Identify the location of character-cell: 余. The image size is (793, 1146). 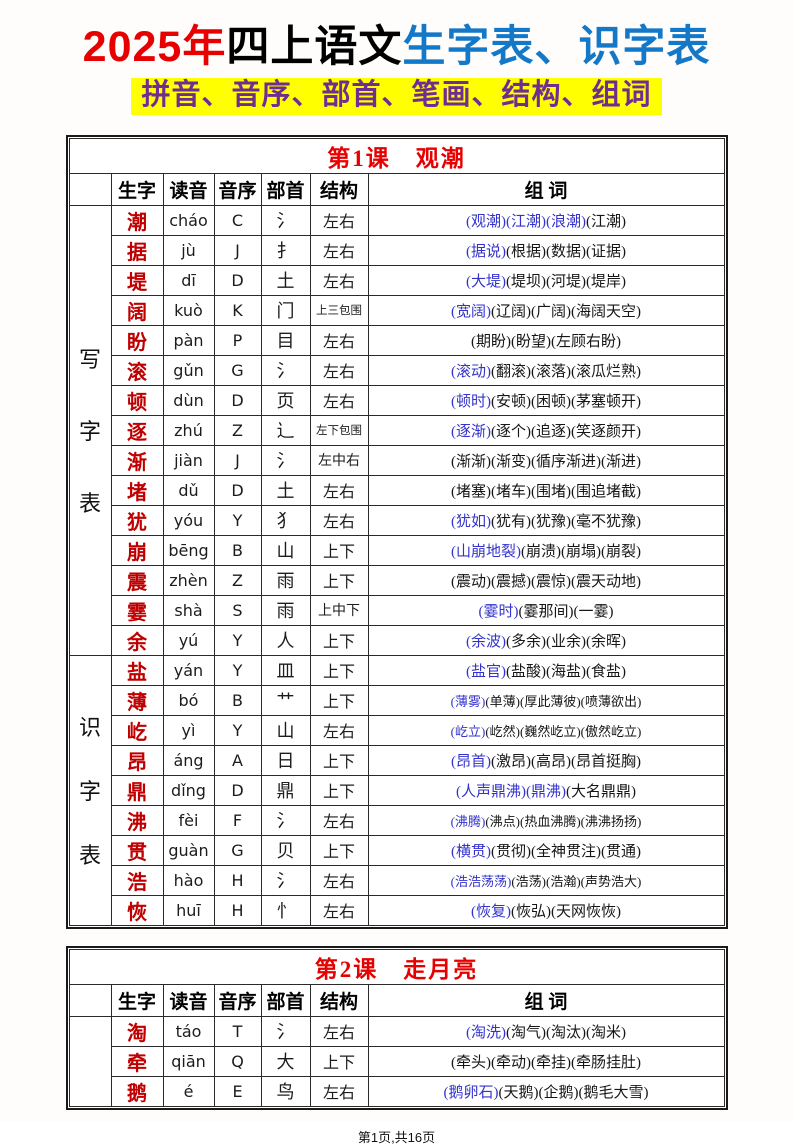
(137, 640).